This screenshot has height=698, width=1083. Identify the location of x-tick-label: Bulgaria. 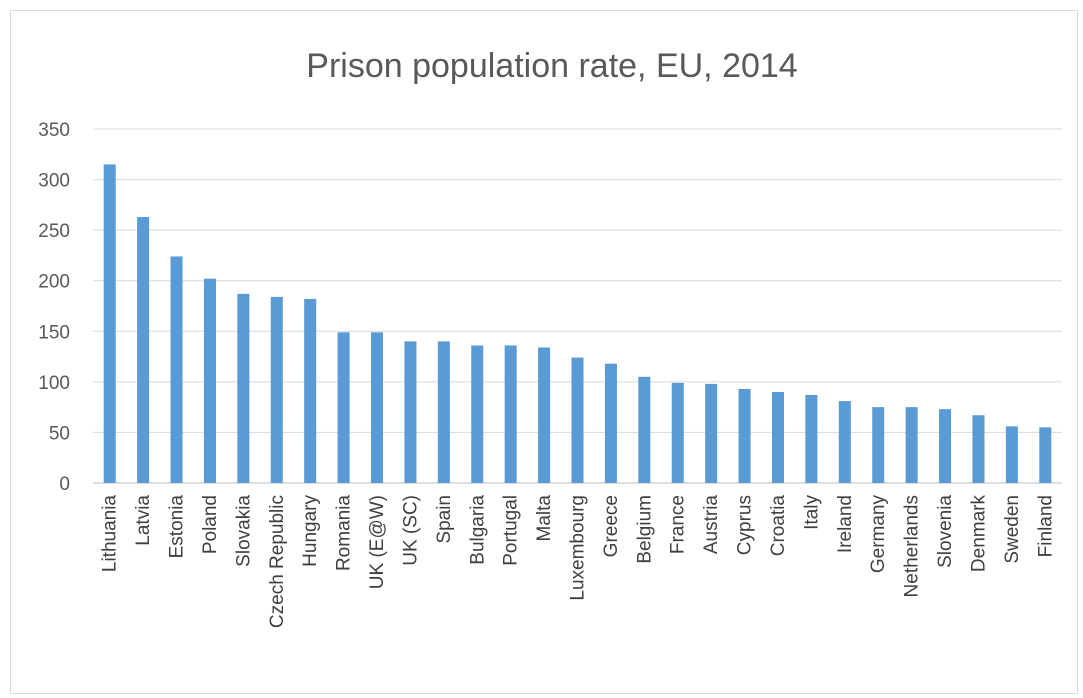
(477, 530).